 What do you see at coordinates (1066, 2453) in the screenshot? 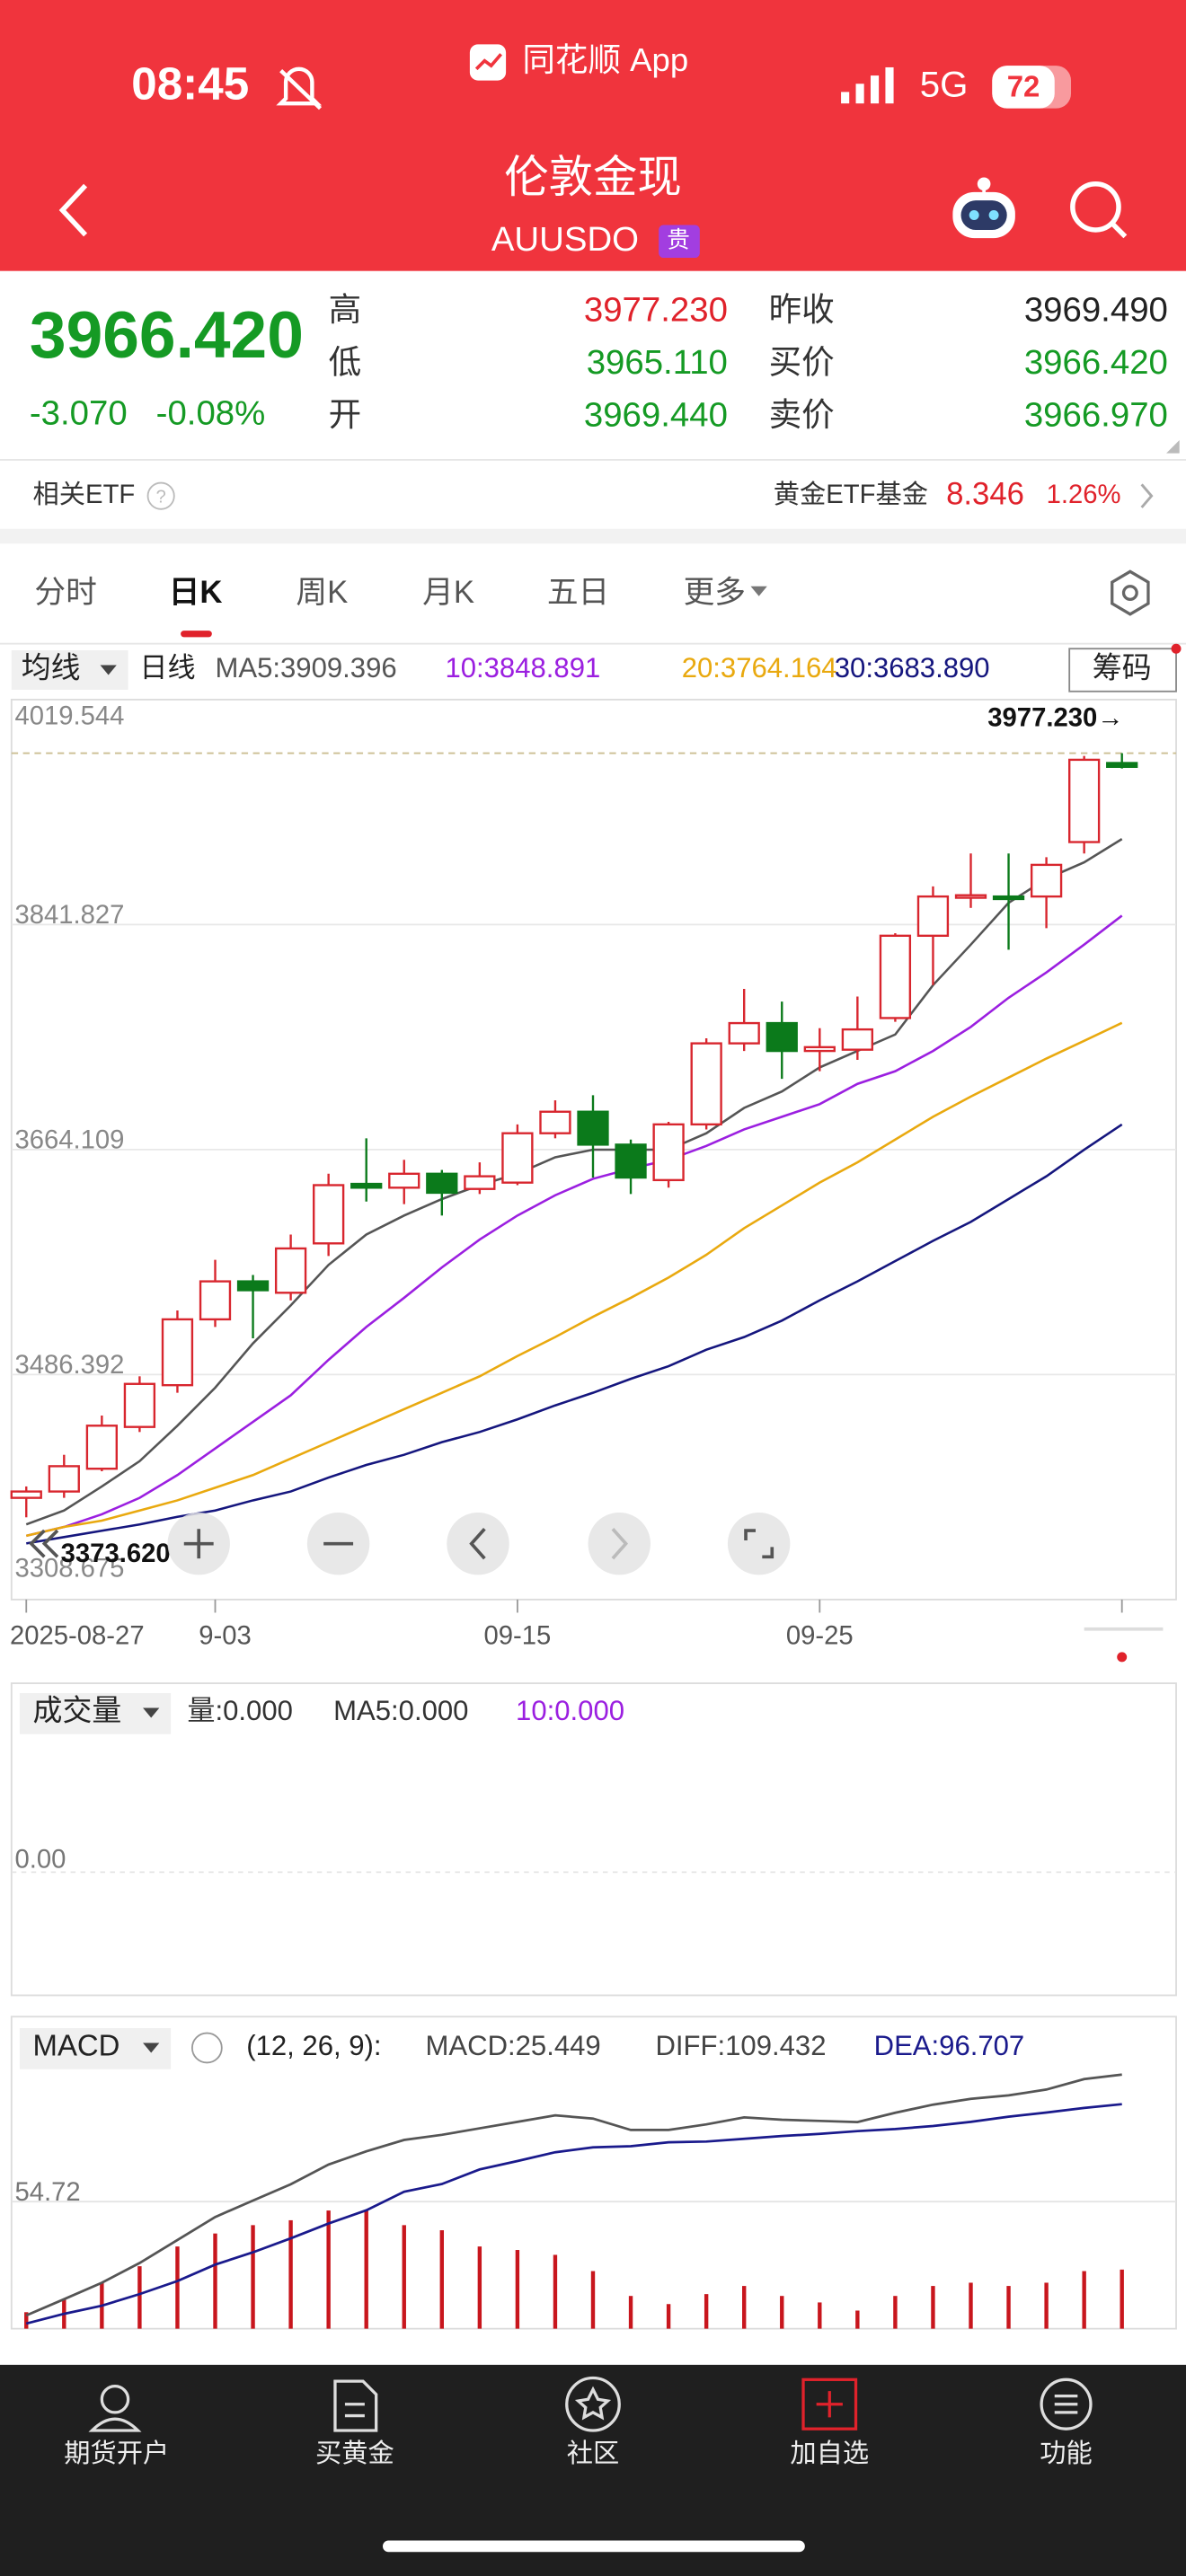
I see `nav-item: 功能` at bounding box center [1066, 2453].